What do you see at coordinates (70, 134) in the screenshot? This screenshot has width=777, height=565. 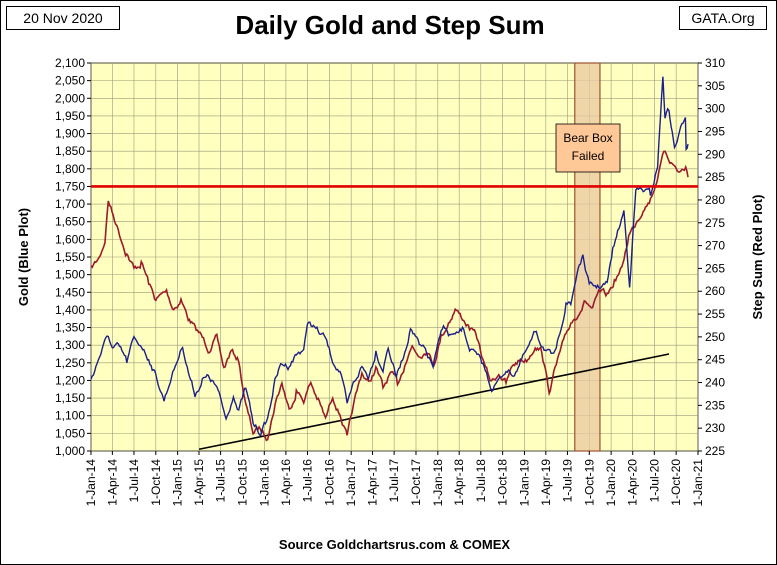 I see `y-left-tick-label: 1,900` at bounding box center [70, 134].